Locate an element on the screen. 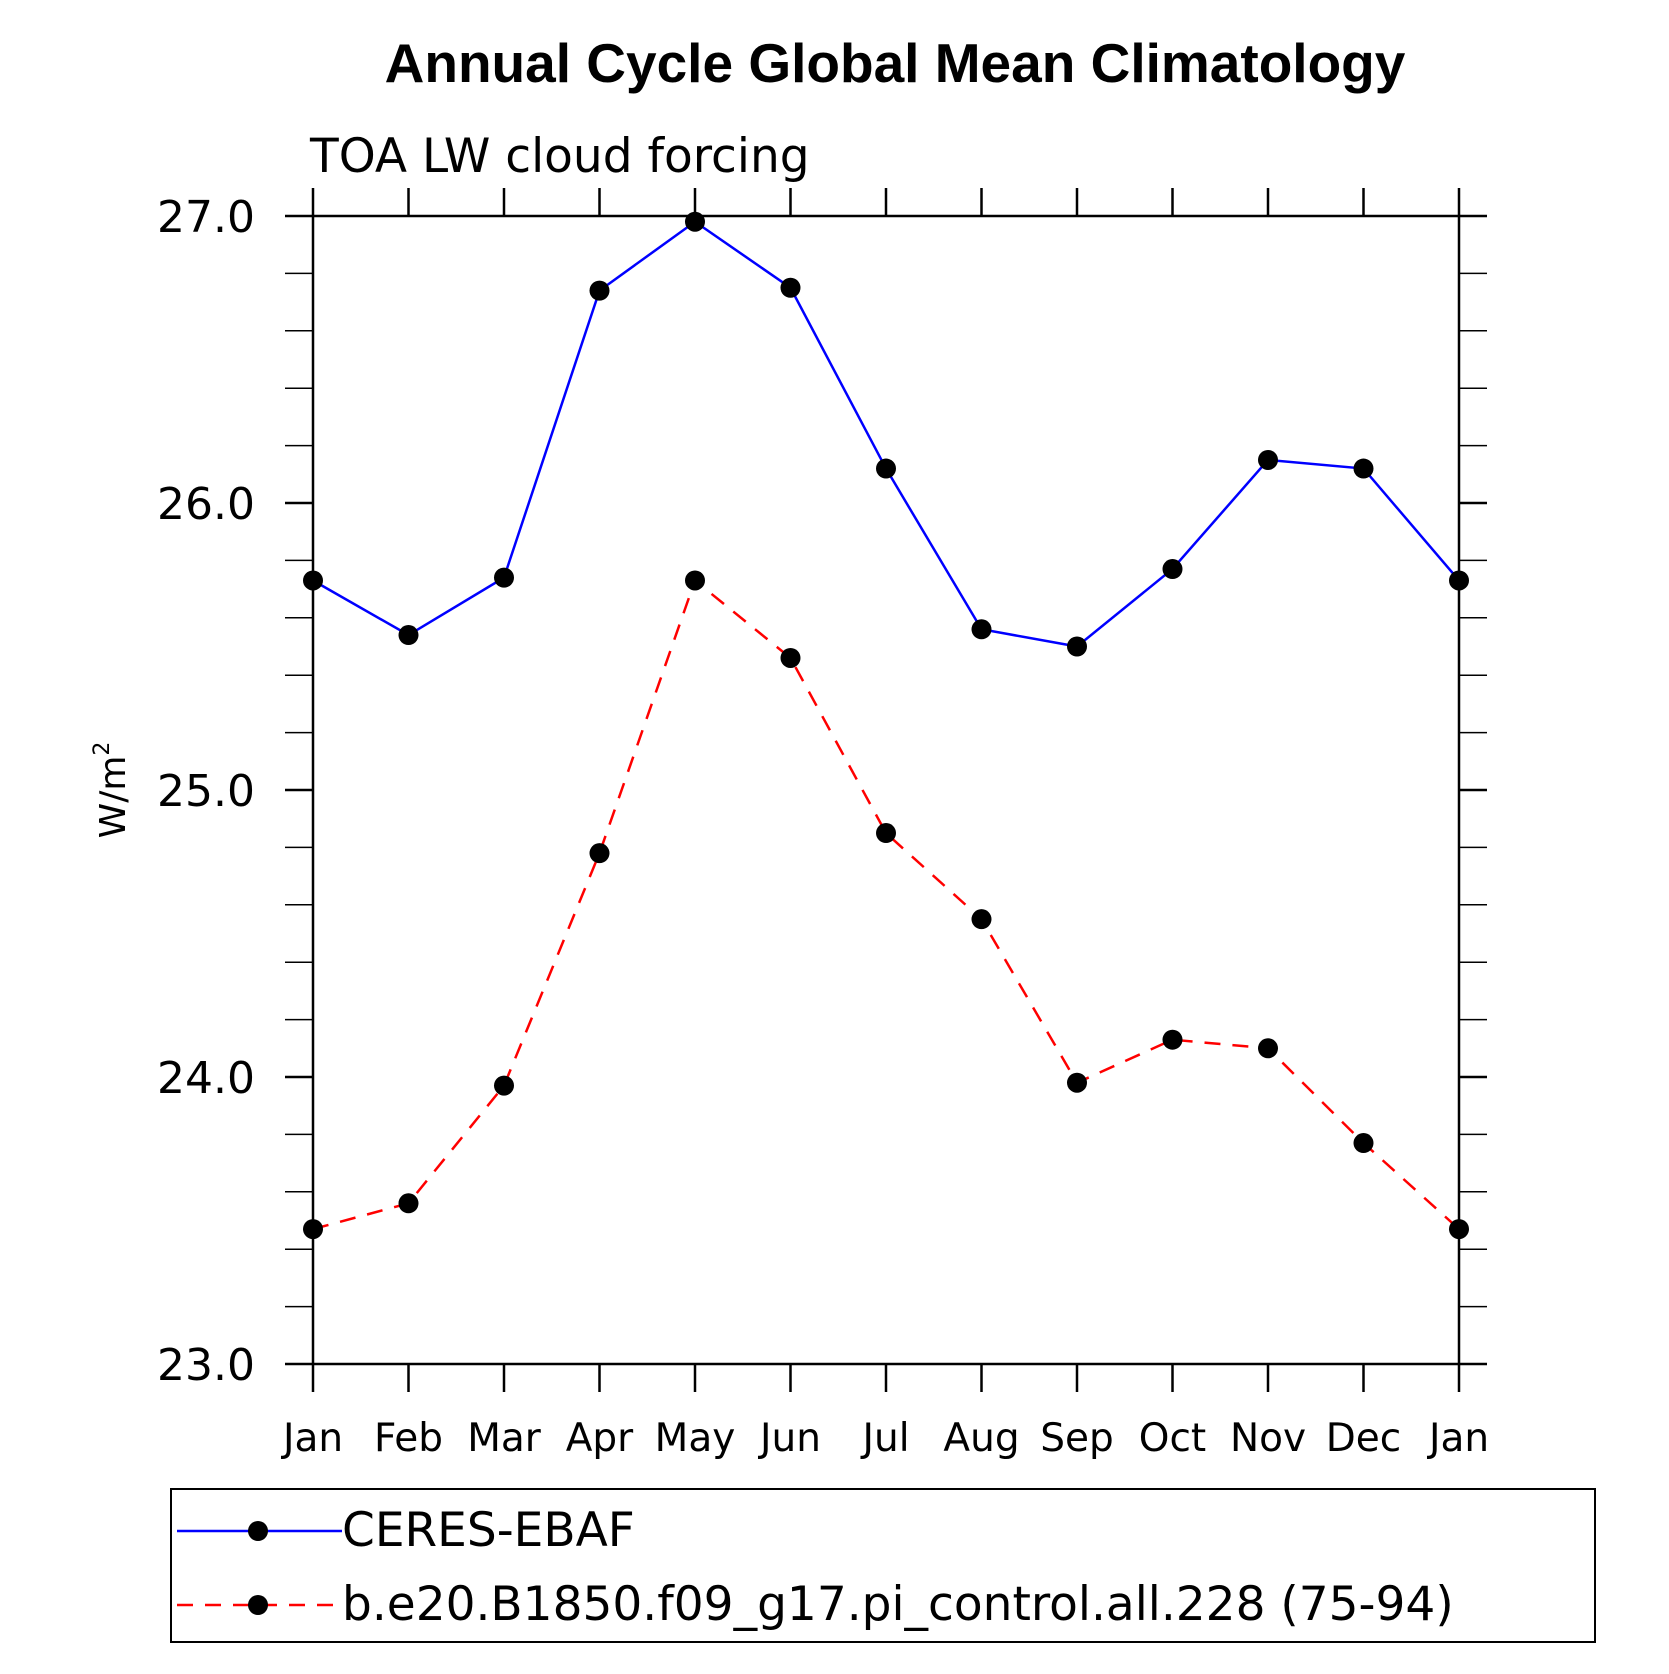 The height and width of the screenshot is (1674, 1669). x-tick-label: Aug is located at coordinates (981, 1438).